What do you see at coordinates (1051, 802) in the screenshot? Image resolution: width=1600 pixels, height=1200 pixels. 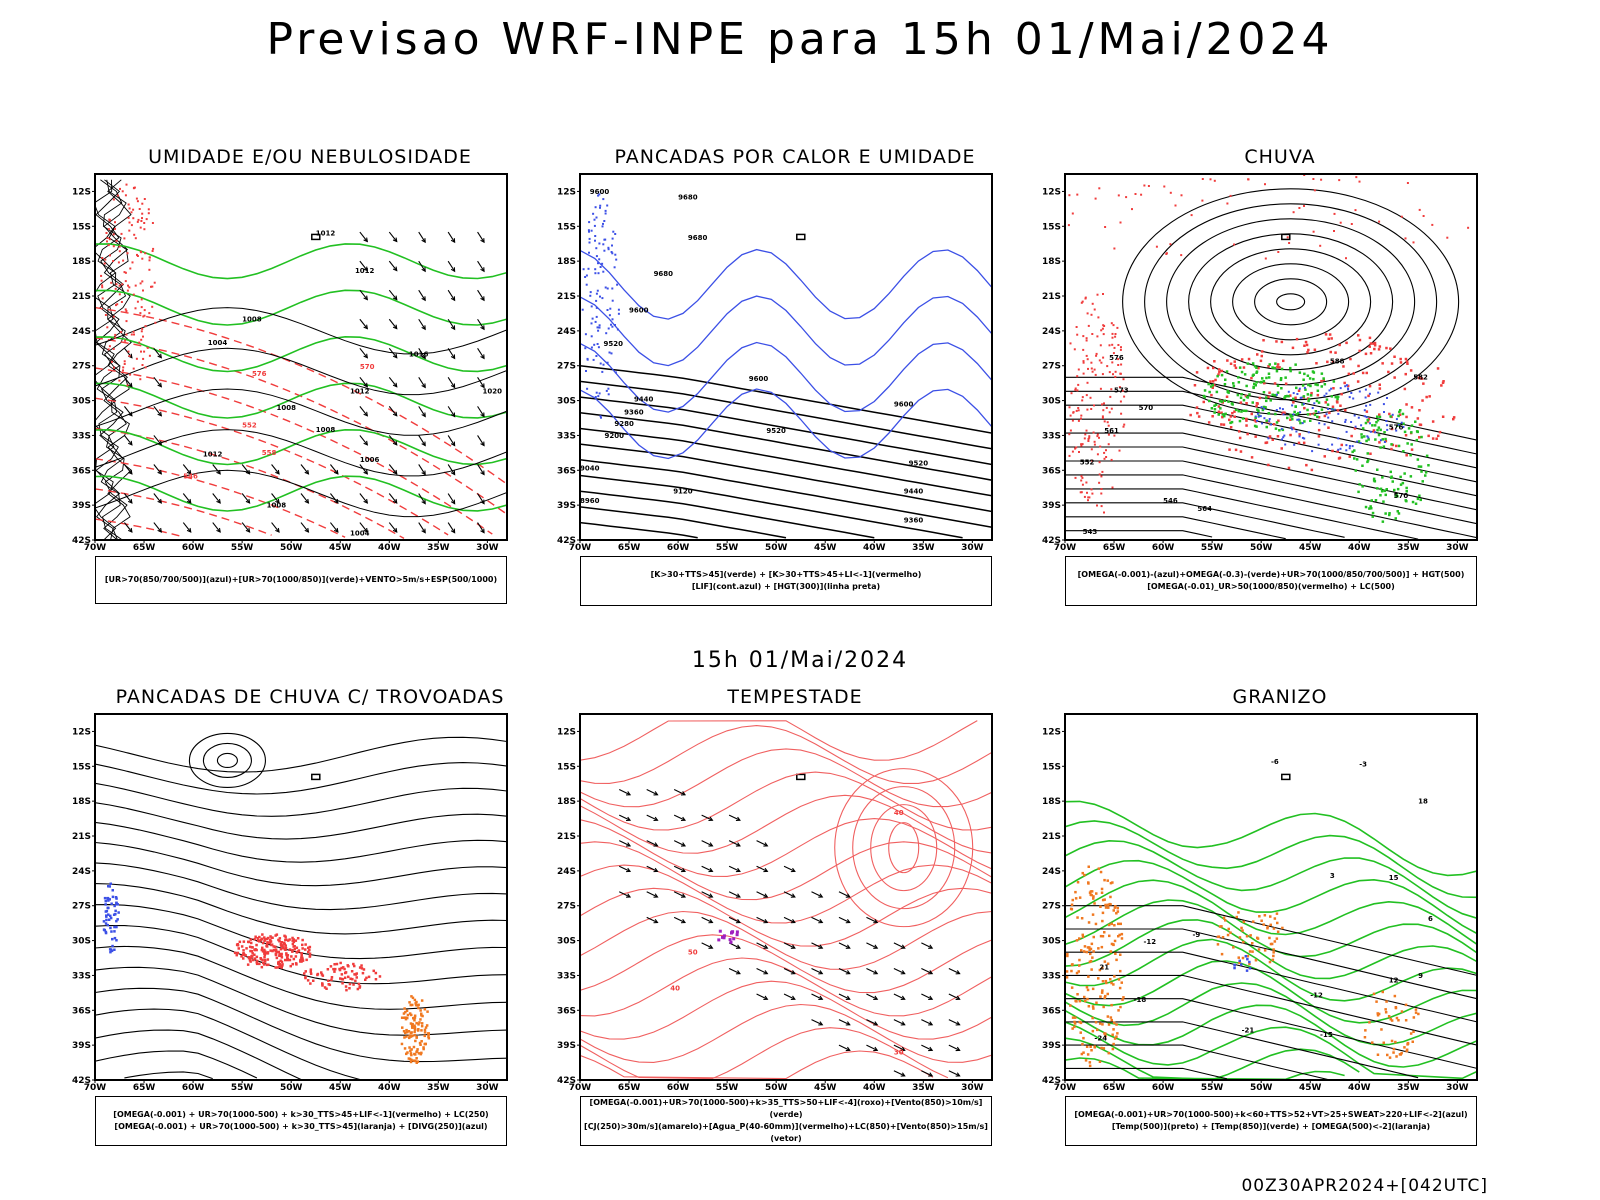 I see `lat-tick-label: 18S` at bounding box center [1051, 802].